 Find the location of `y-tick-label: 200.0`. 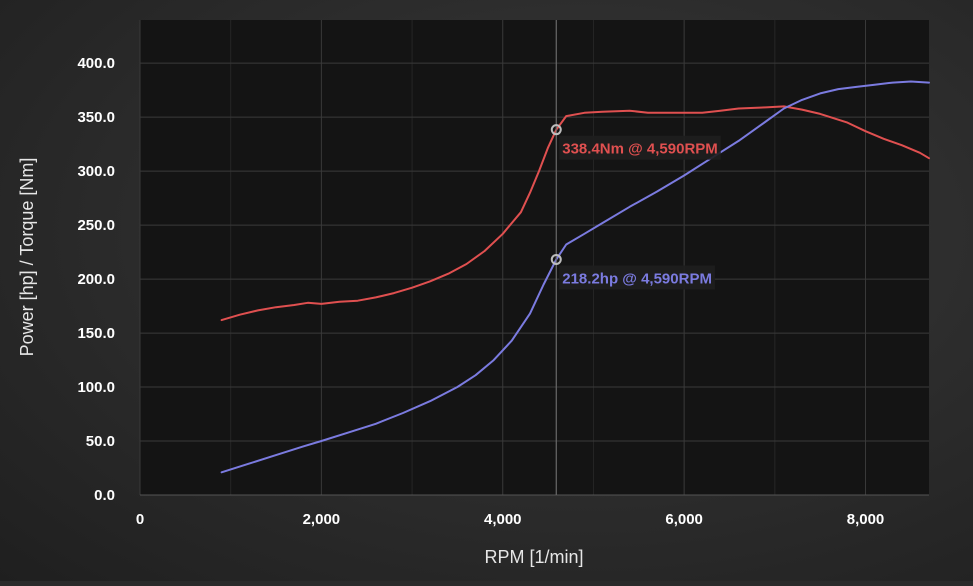

y-tick-label: 200.0 is located at coordinates (96, 279).